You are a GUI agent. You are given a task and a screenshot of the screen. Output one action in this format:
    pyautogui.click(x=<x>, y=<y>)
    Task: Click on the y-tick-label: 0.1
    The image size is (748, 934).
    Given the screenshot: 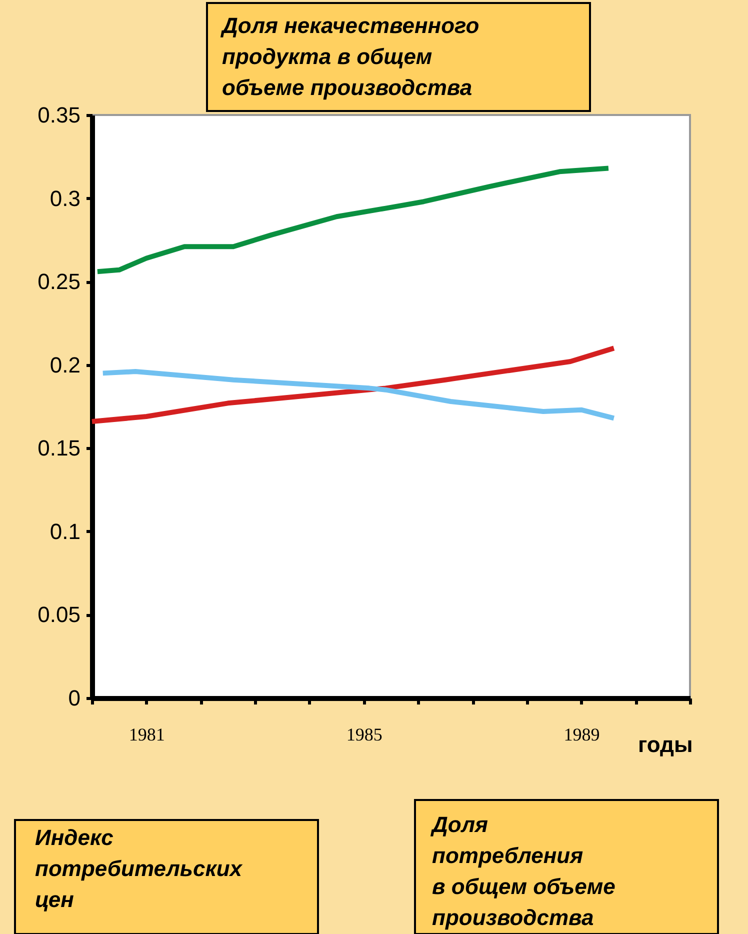 What is the action you would take?
    pyautogui.click(x=65, y=531)
    